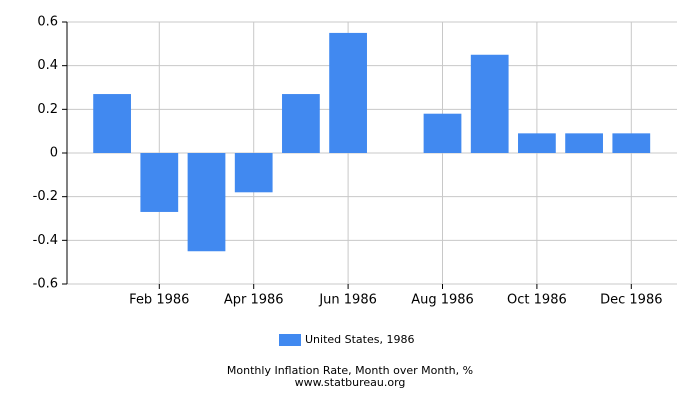 This screenshot has height=400, width=700. Describe the element at coordinates (537, 300) in the screenshot. I see `x-tick-label: Oct 1986` at that location.